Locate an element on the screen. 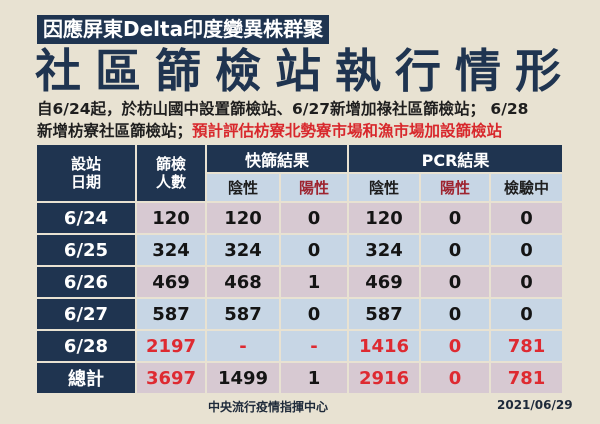 Image resolution: width=600 pixels, height=424 pixels. header-rapid-group: 快篩結果 is located at coordinates (277, 158).